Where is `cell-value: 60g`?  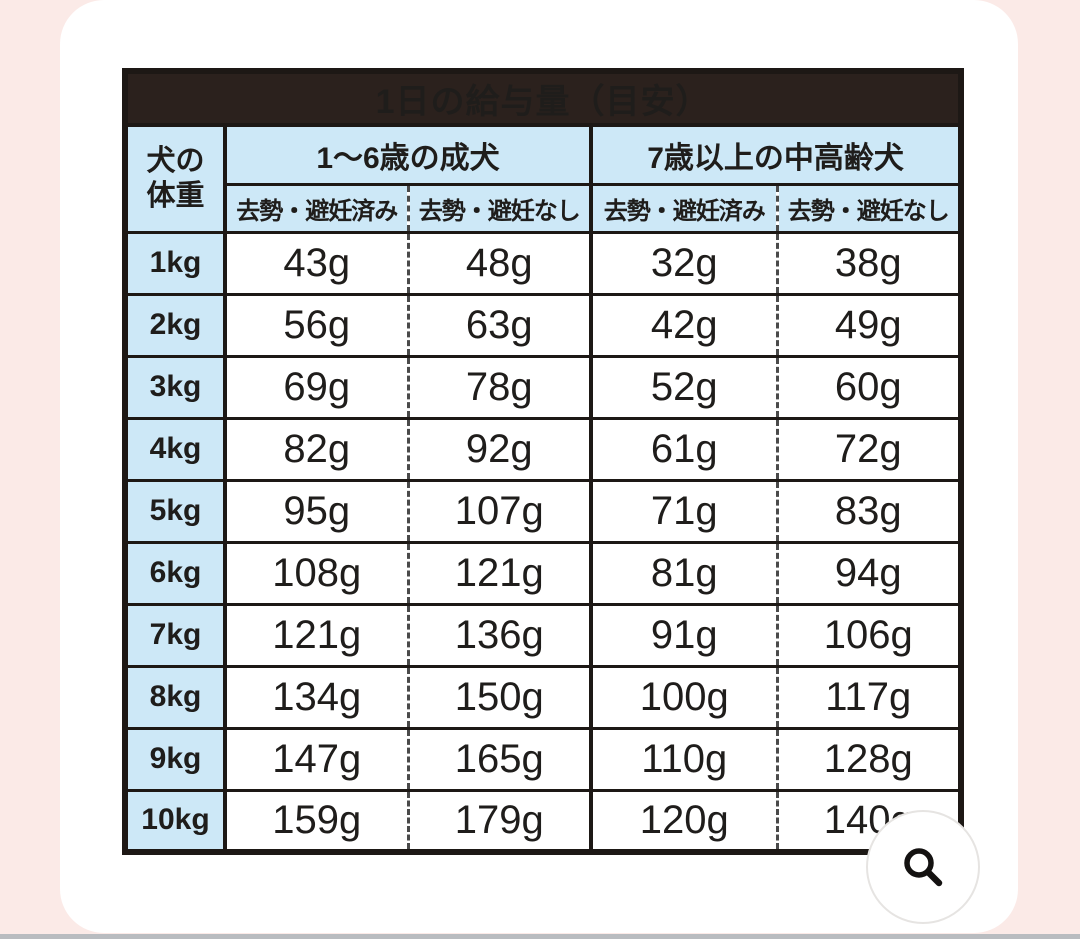 cell-value: 60g is located at coordinates (868, 386).